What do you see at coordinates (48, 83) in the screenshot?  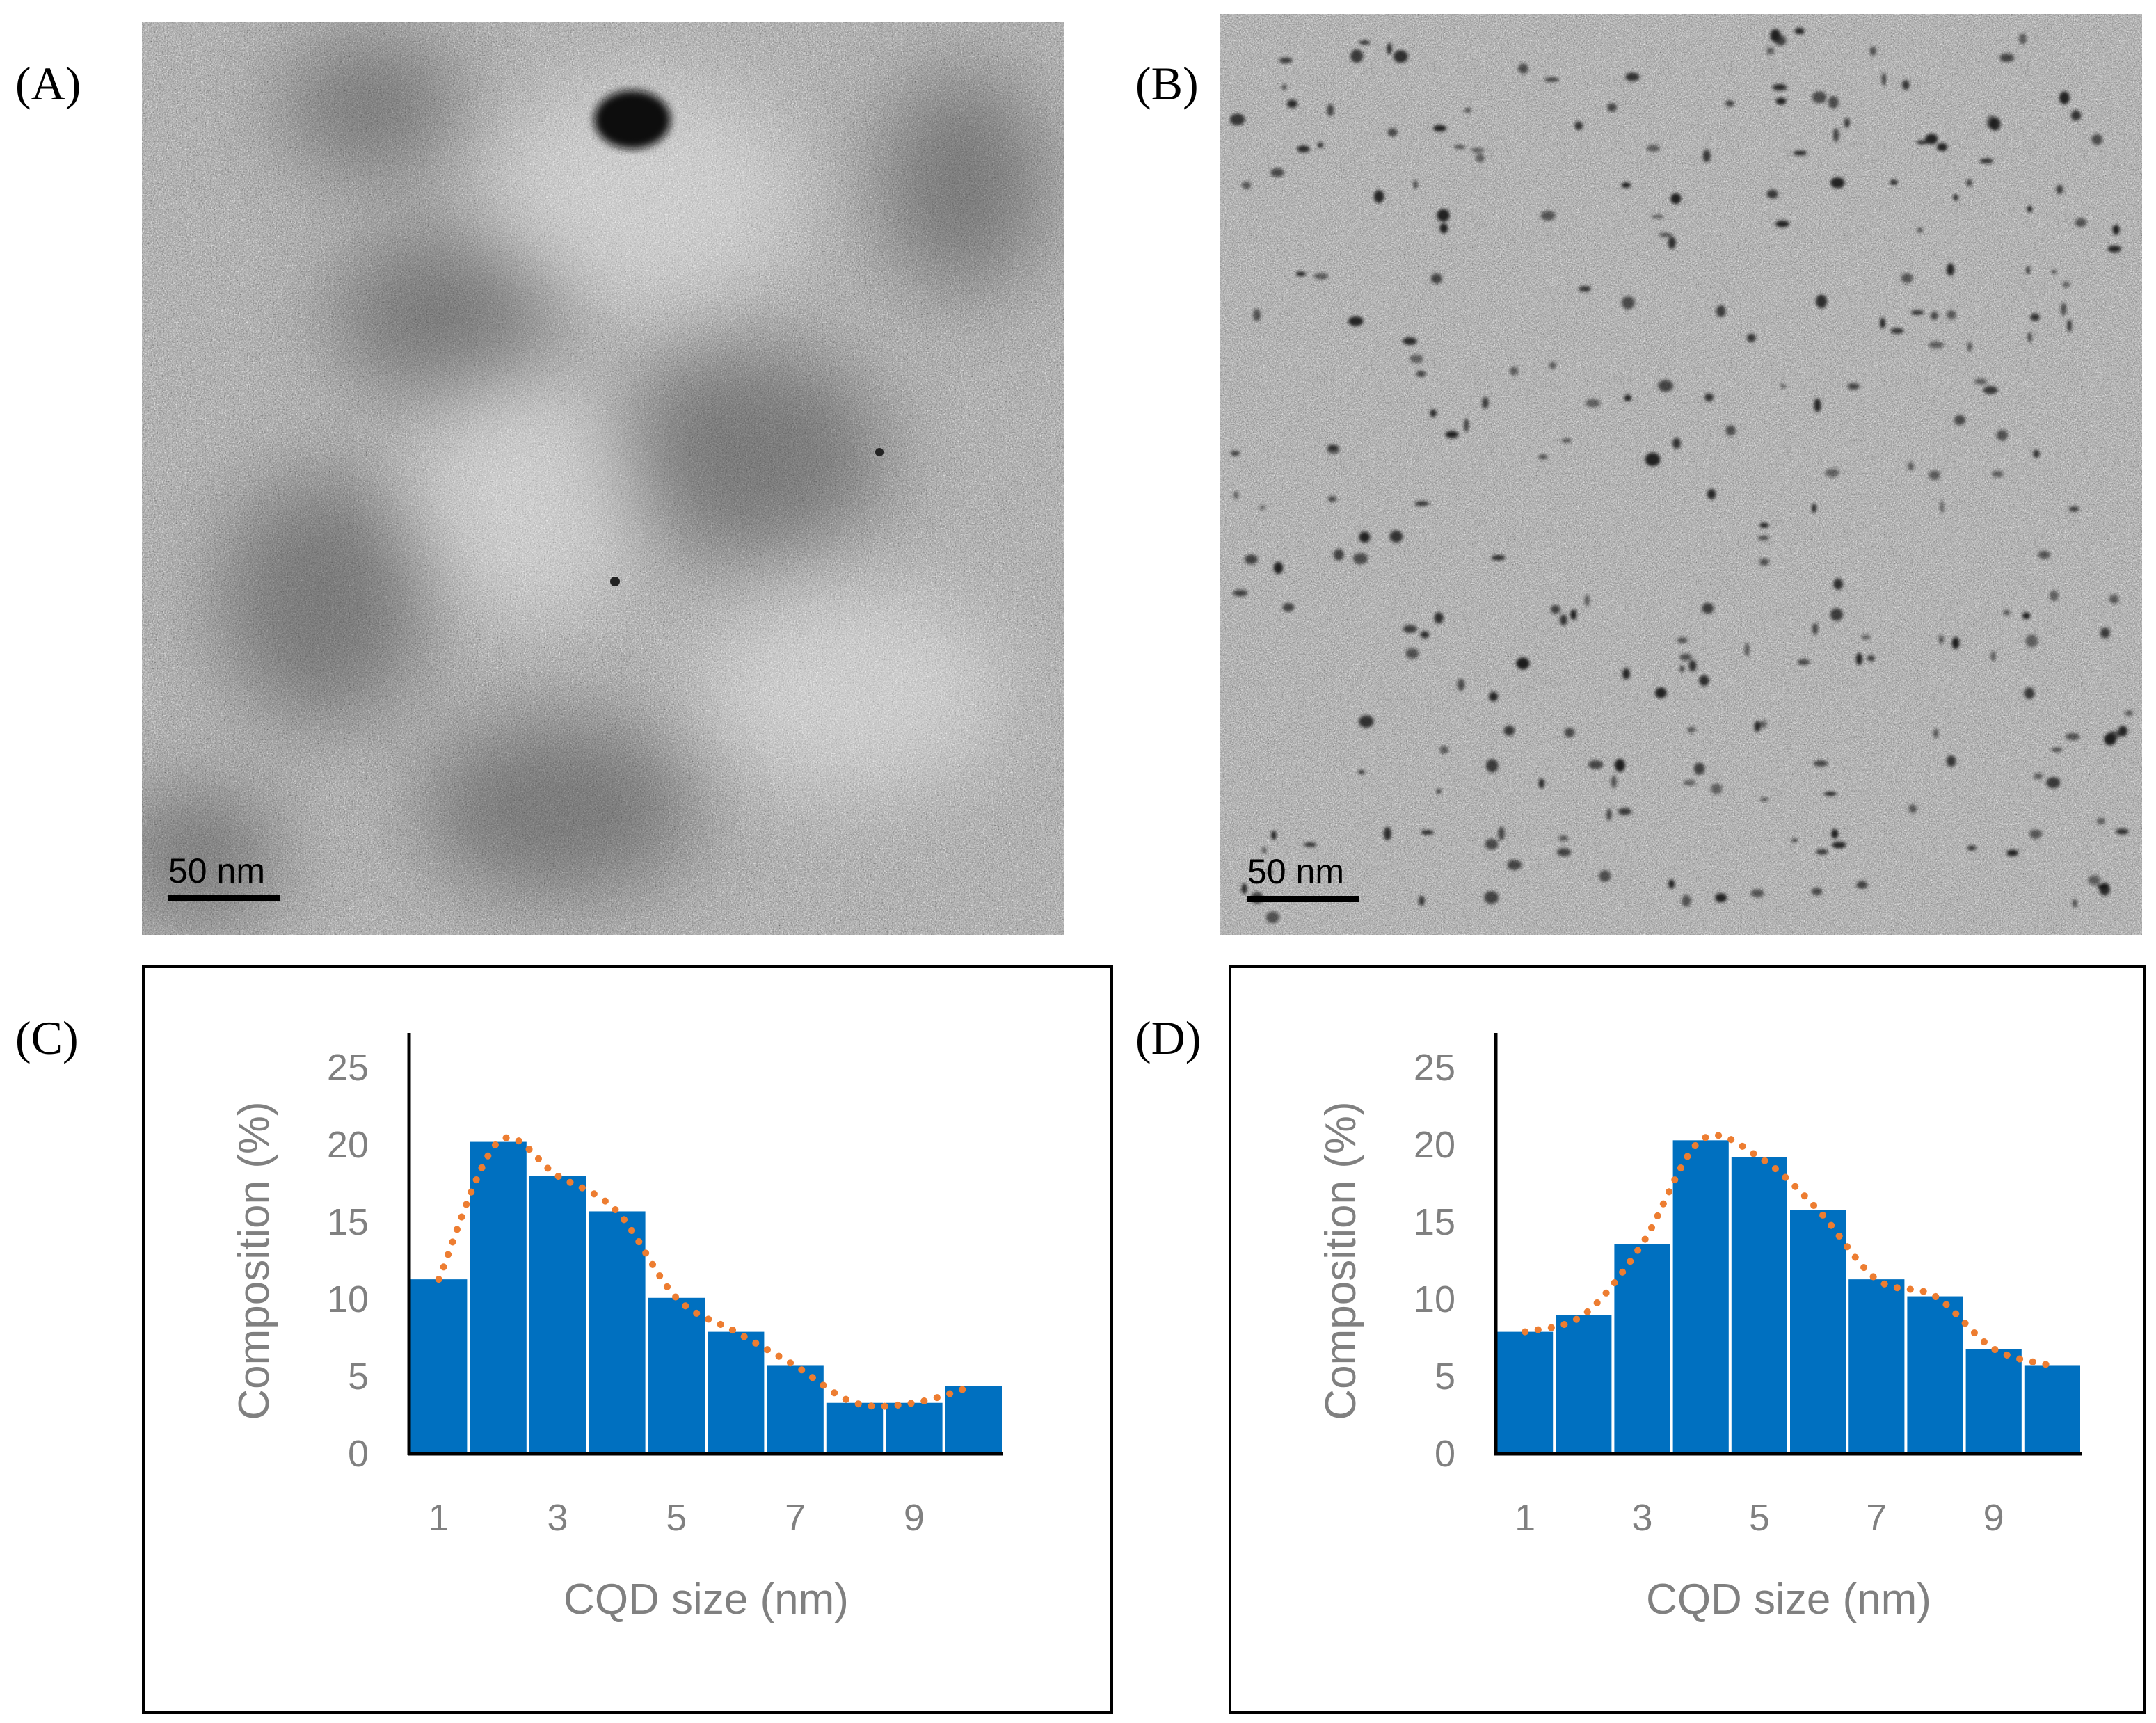 I see `panel-label-a: (A)` at bounding box center [48, 83].